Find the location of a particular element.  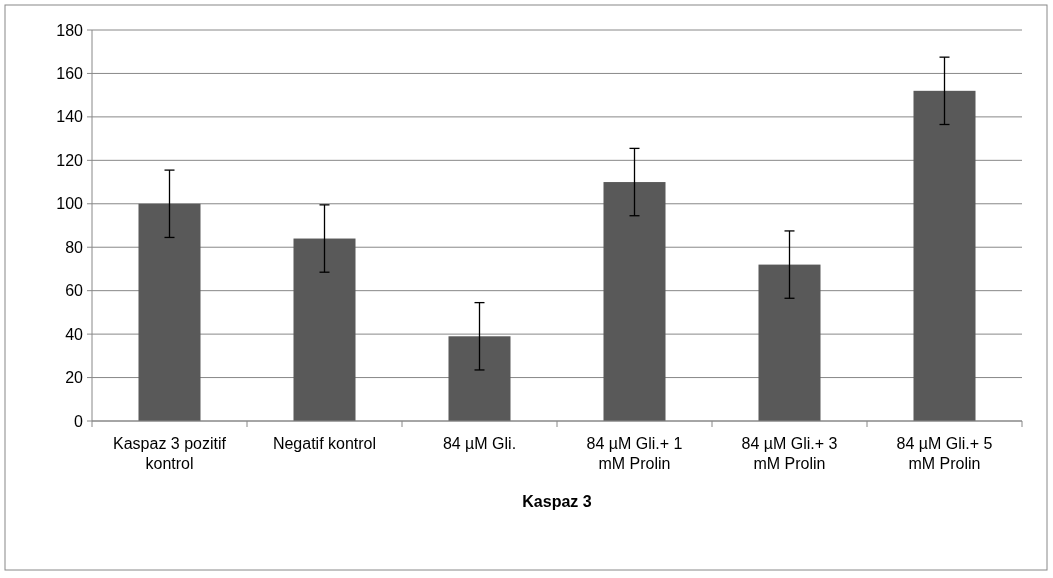

y-tick-label: 20 is located at coordinates (74, 378).